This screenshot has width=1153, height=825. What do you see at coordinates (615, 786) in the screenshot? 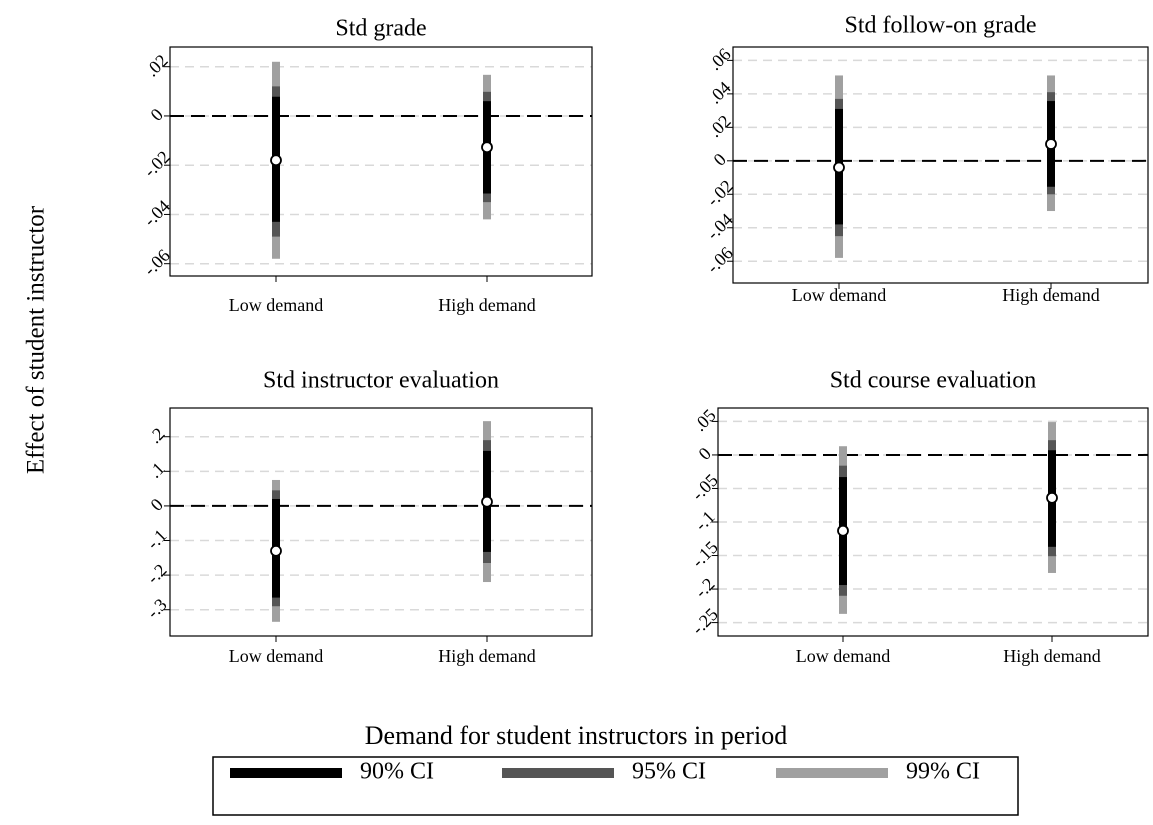
I see `legend-box` at bounding box center [615, 786].